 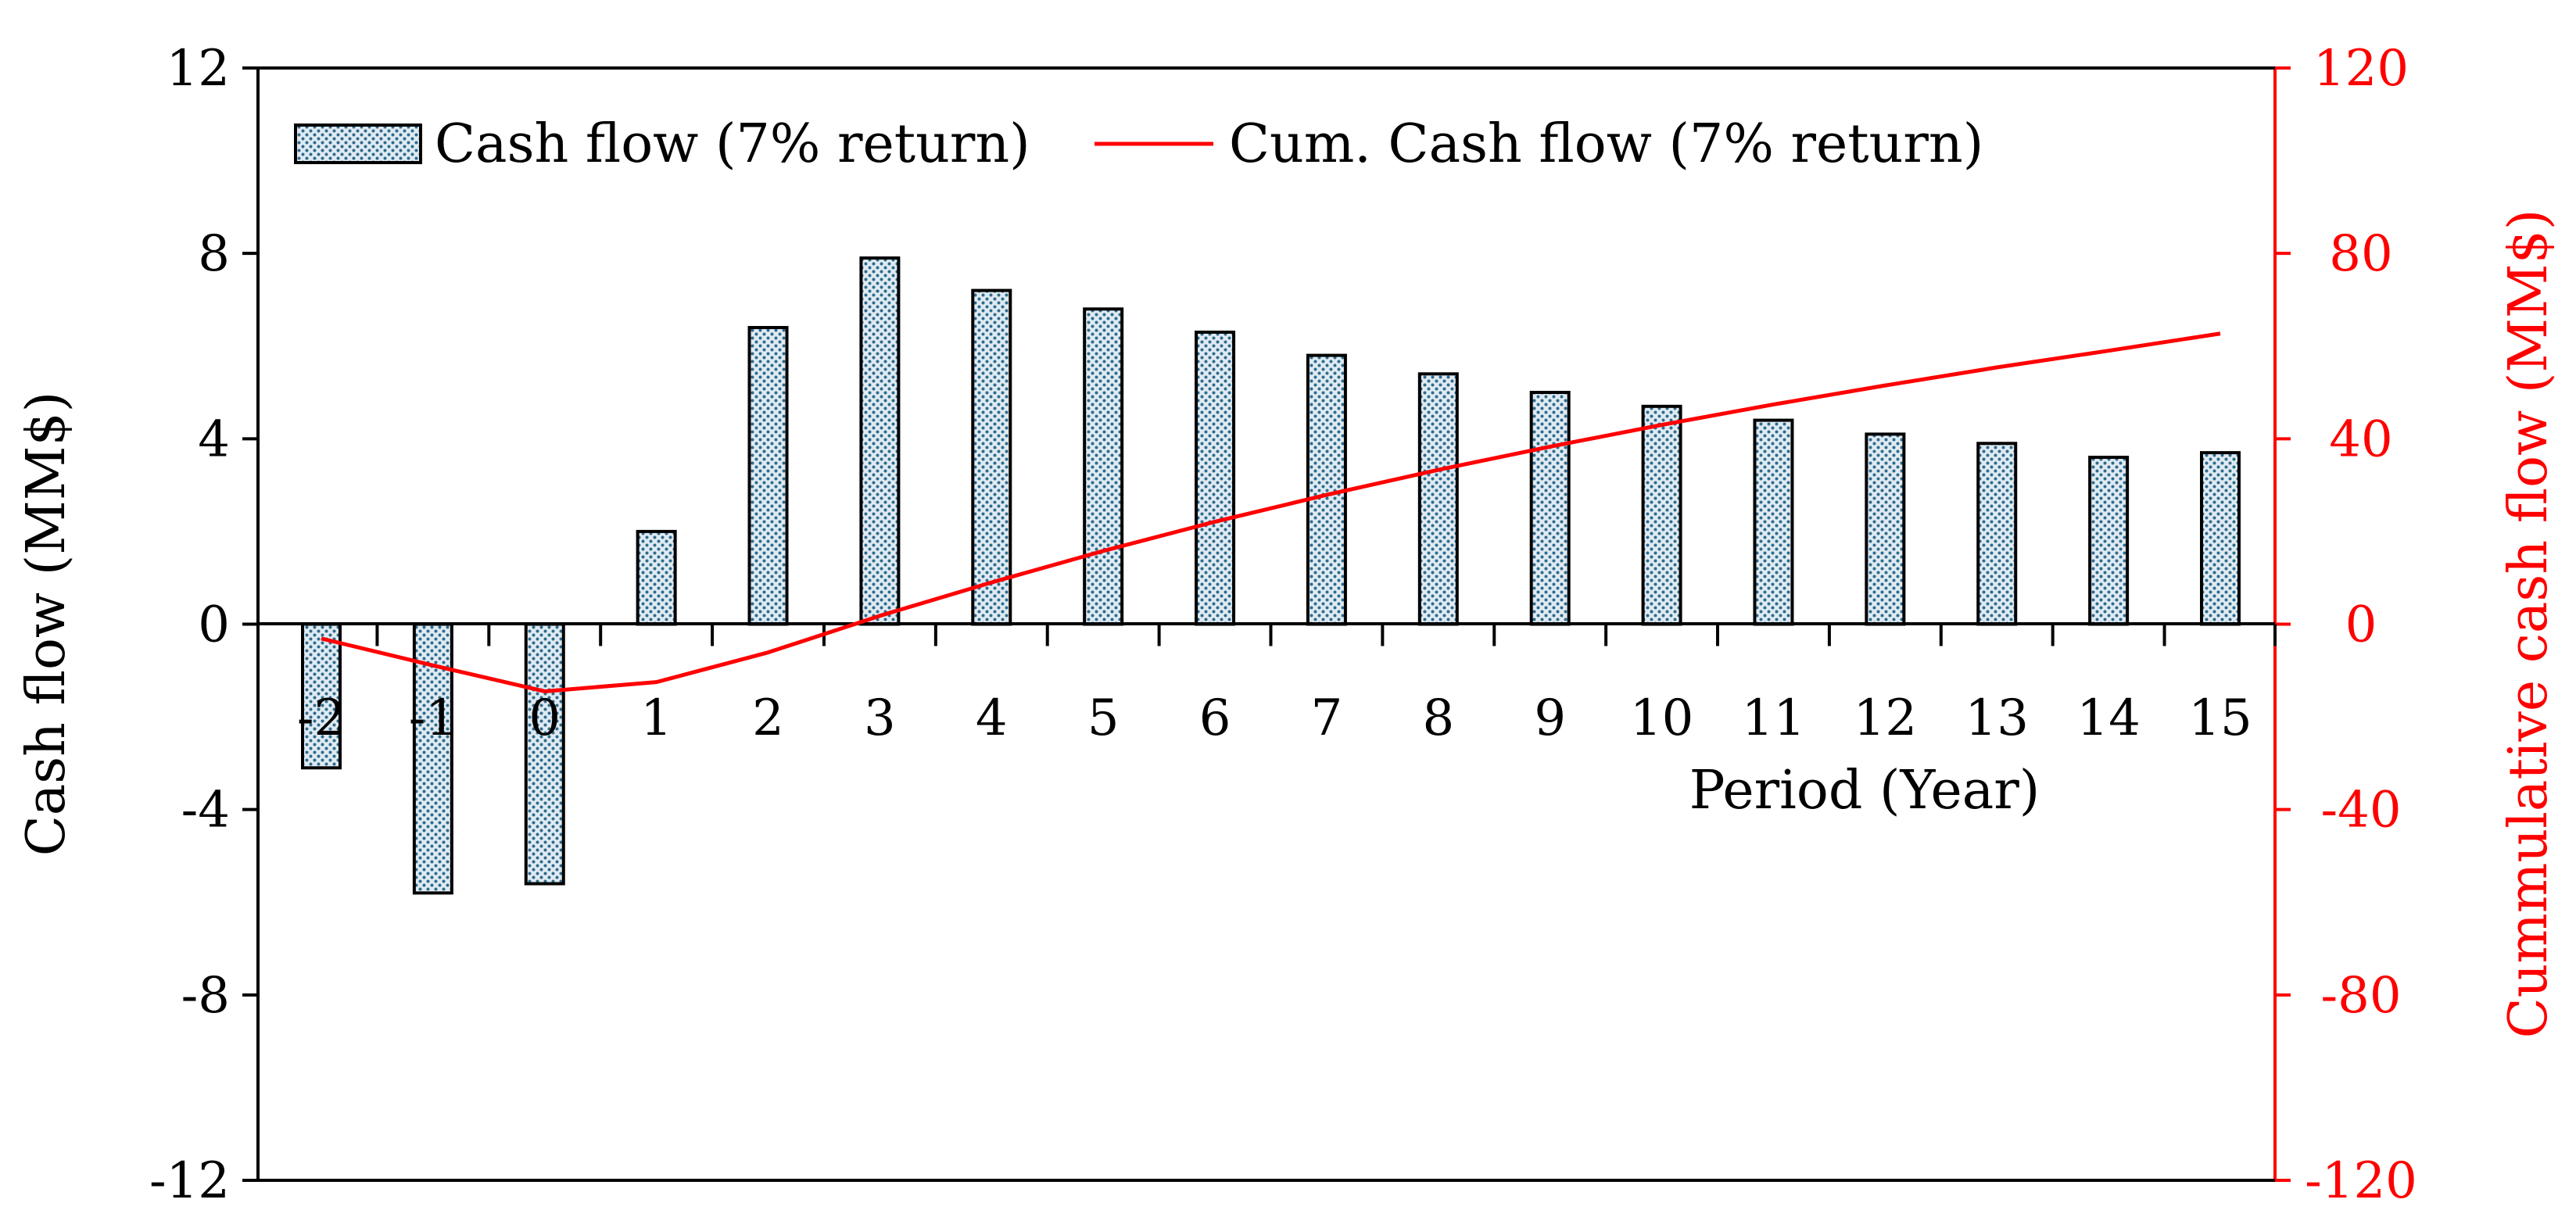 I want to click on left-tick-label: -12, so click(x=189, y=1181).